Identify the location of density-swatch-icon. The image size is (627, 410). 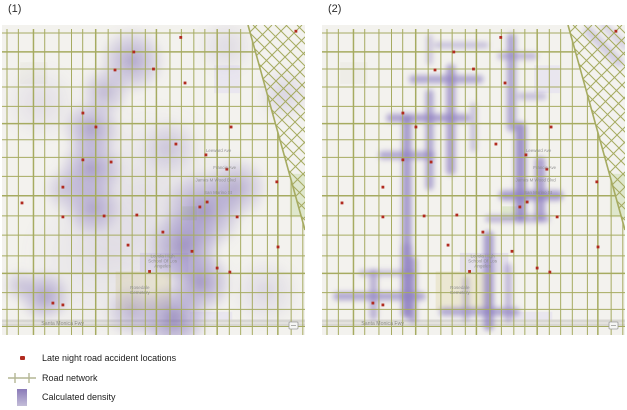
(22, 397).